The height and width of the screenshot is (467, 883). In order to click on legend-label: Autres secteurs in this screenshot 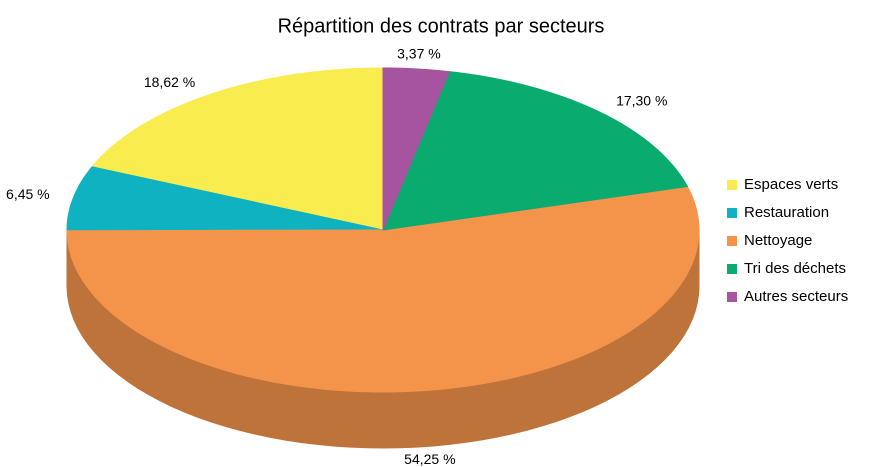, I will do `click(796, 296)`.